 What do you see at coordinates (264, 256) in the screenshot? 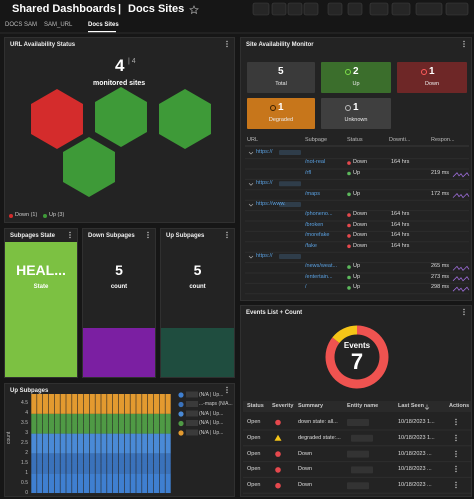
I see `site-url: https://` at bounding box center [264, 256].